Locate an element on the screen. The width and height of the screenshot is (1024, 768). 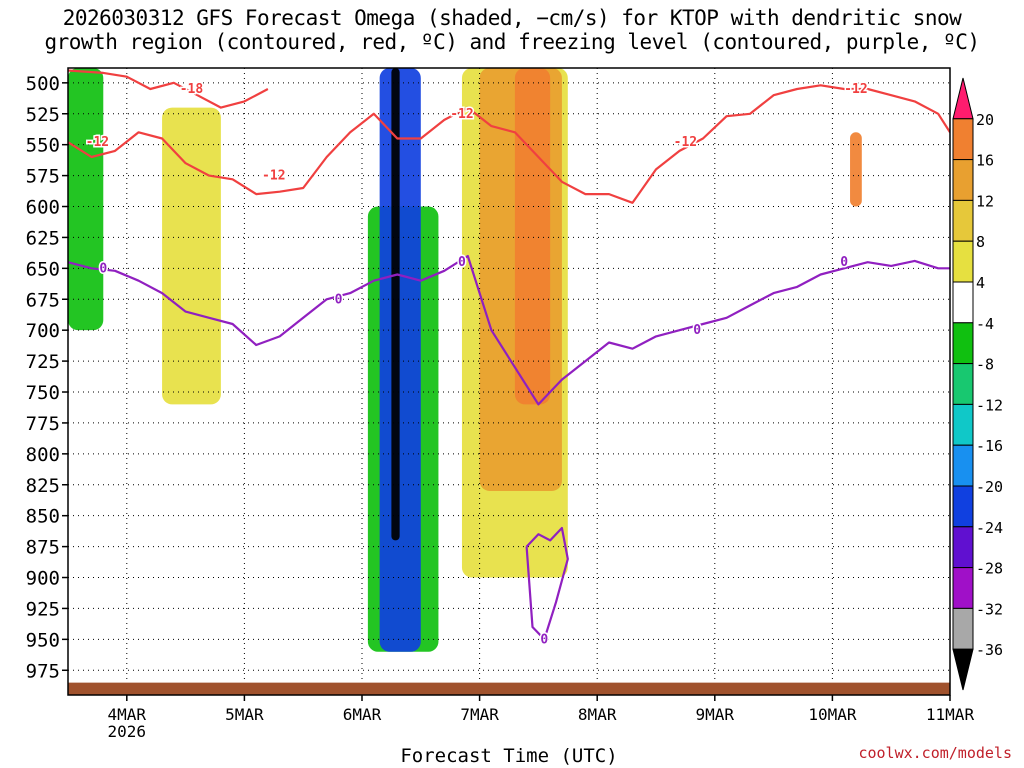
contour-label-freezing-level-loop-0: 0 is located at coordinates (544, 639).